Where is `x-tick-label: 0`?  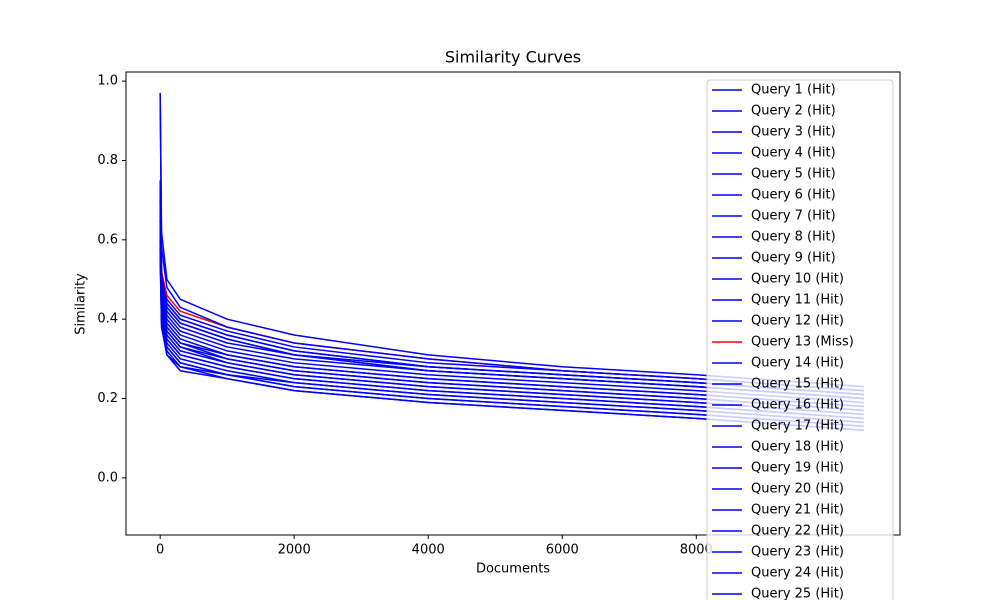
x-tick-label: 0 is located at coordinates (160, 550).